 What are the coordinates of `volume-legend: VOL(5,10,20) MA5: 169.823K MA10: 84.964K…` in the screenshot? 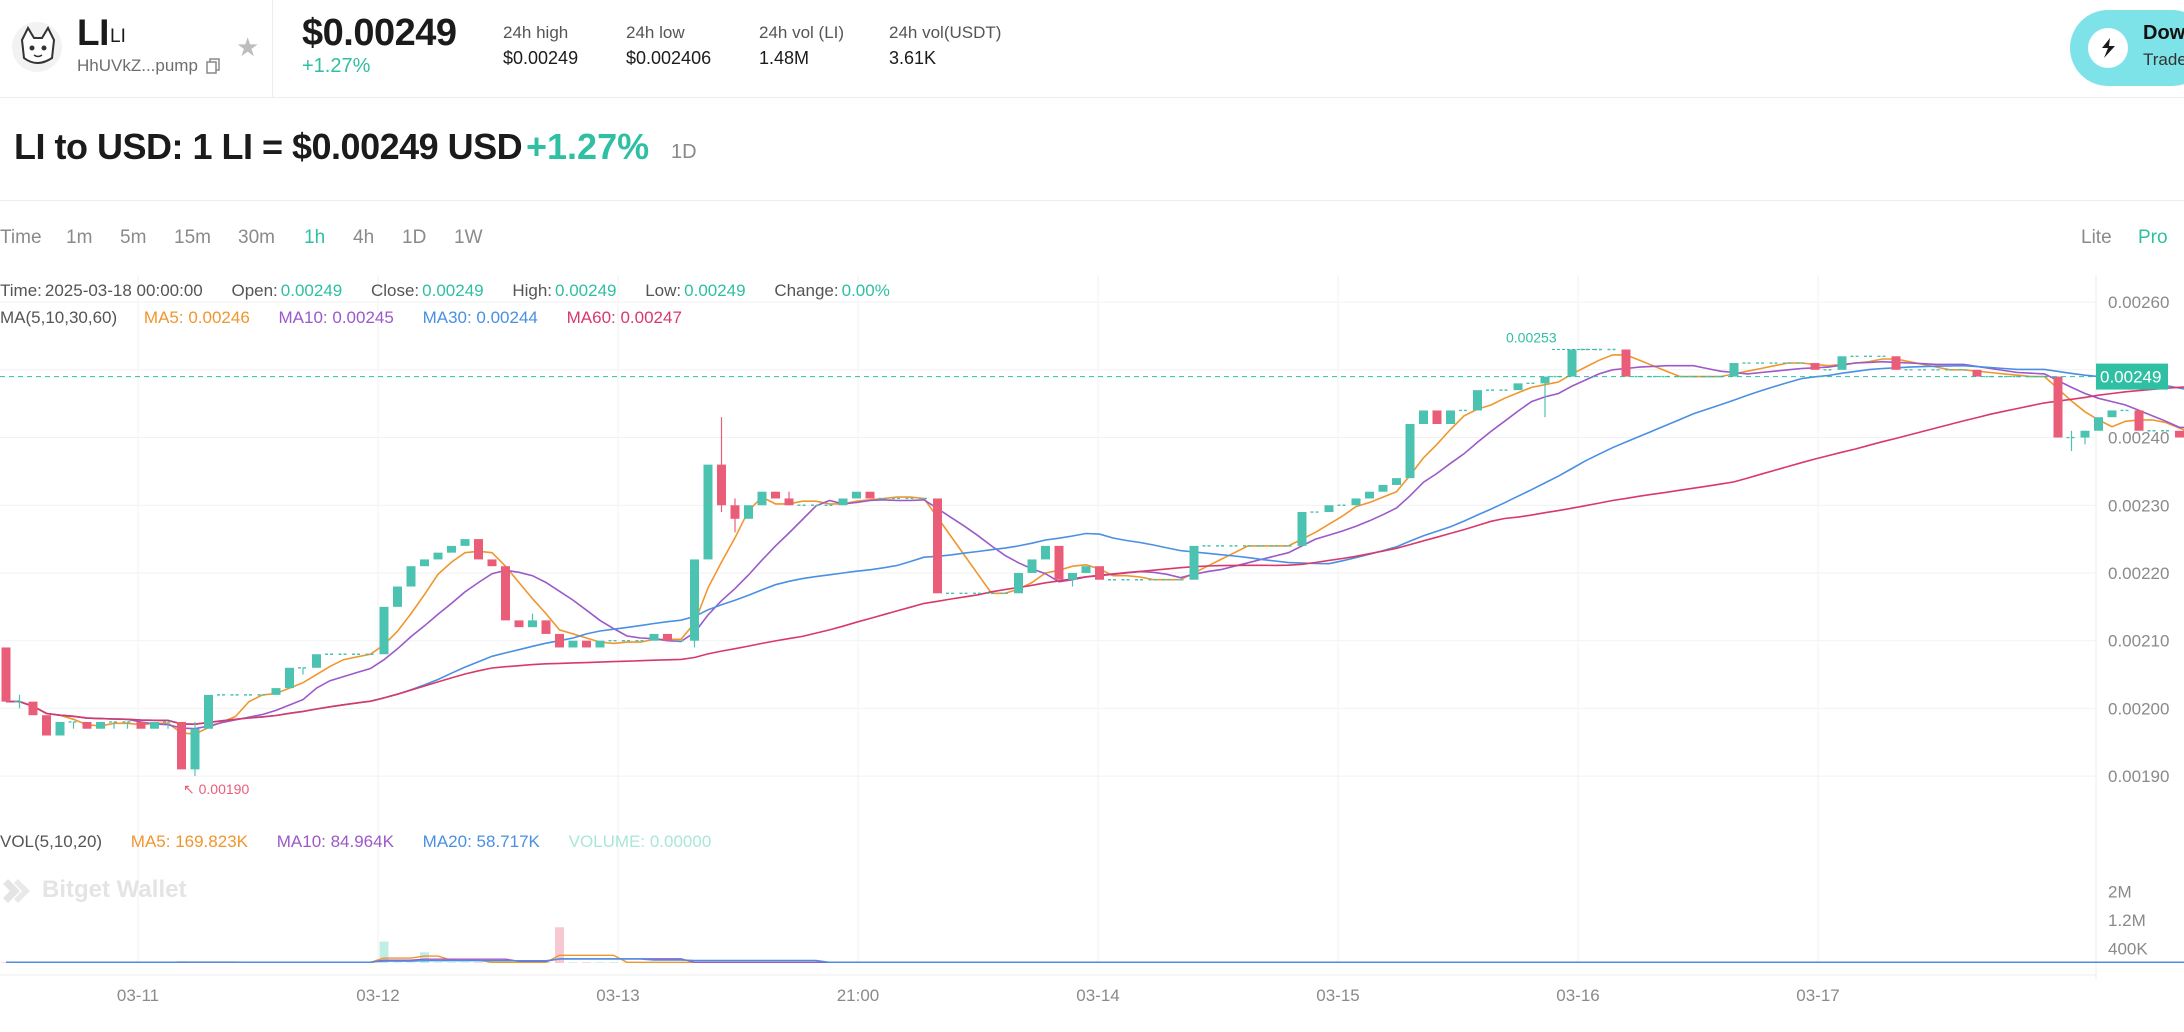 It's located at (355, 841).